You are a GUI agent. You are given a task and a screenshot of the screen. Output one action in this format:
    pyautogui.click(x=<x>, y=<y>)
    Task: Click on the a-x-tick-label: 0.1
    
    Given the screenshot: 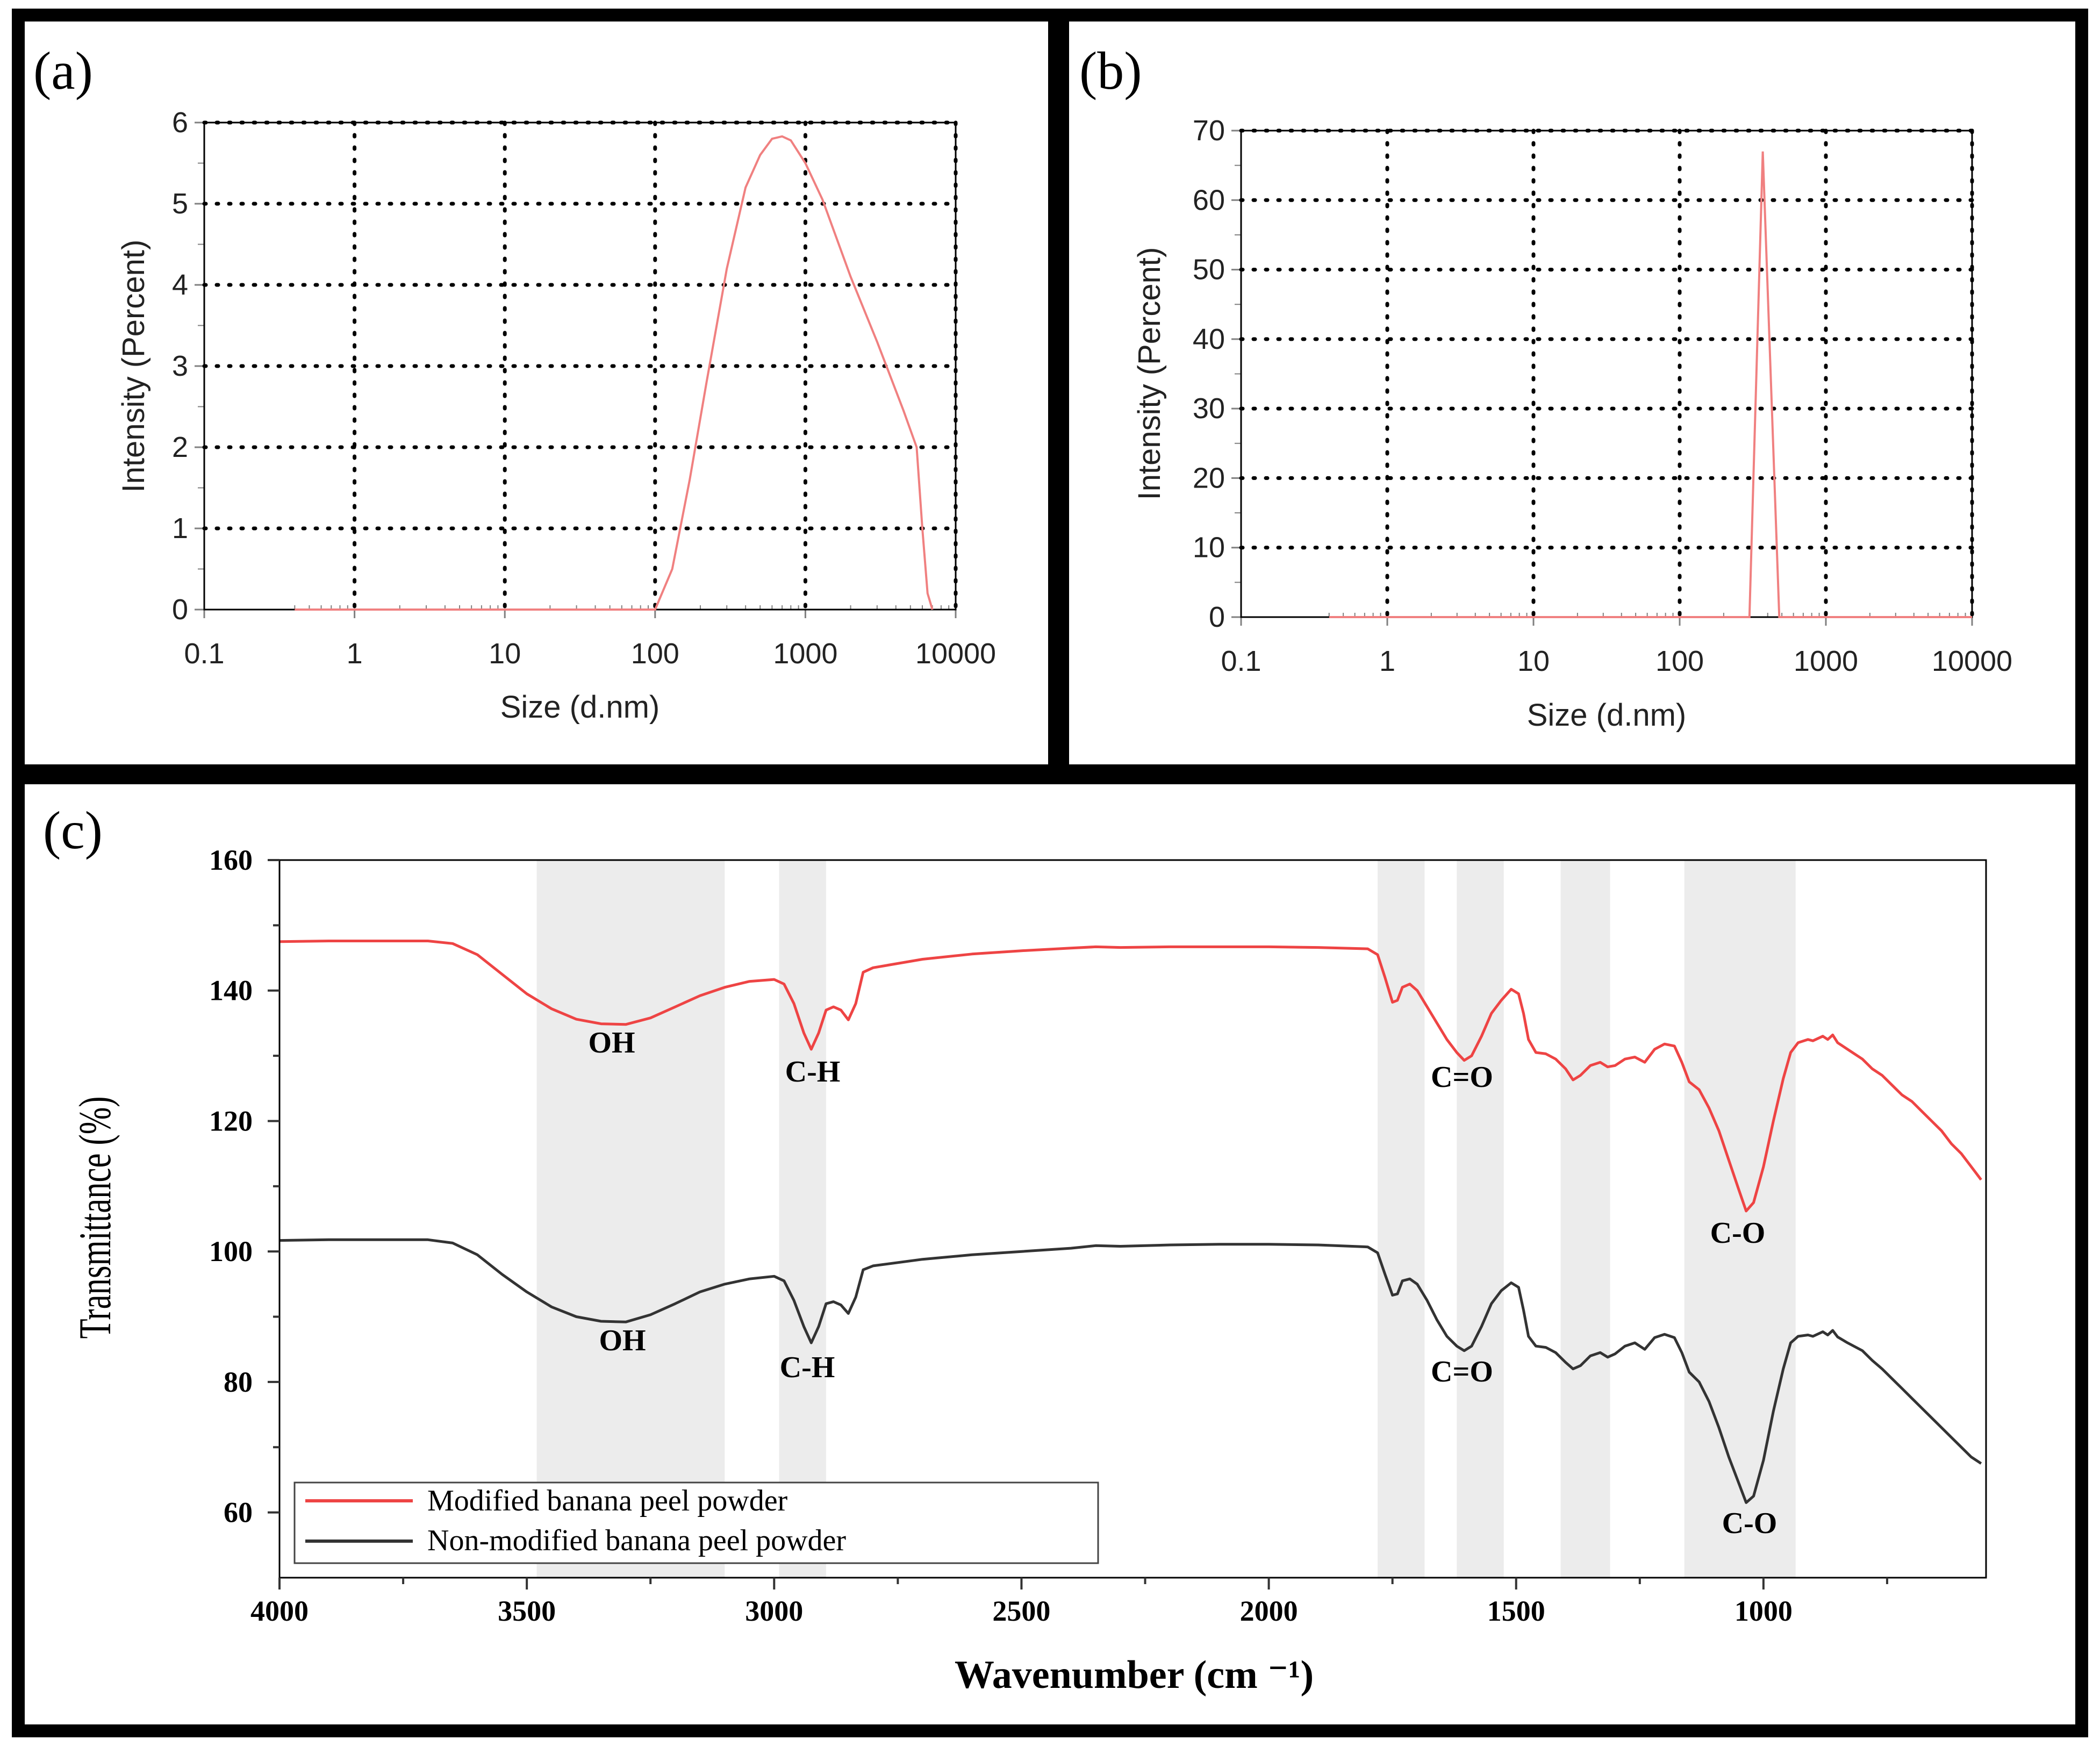 What is the action you would take?
    pyautogui.click(x=204, y=654)
    